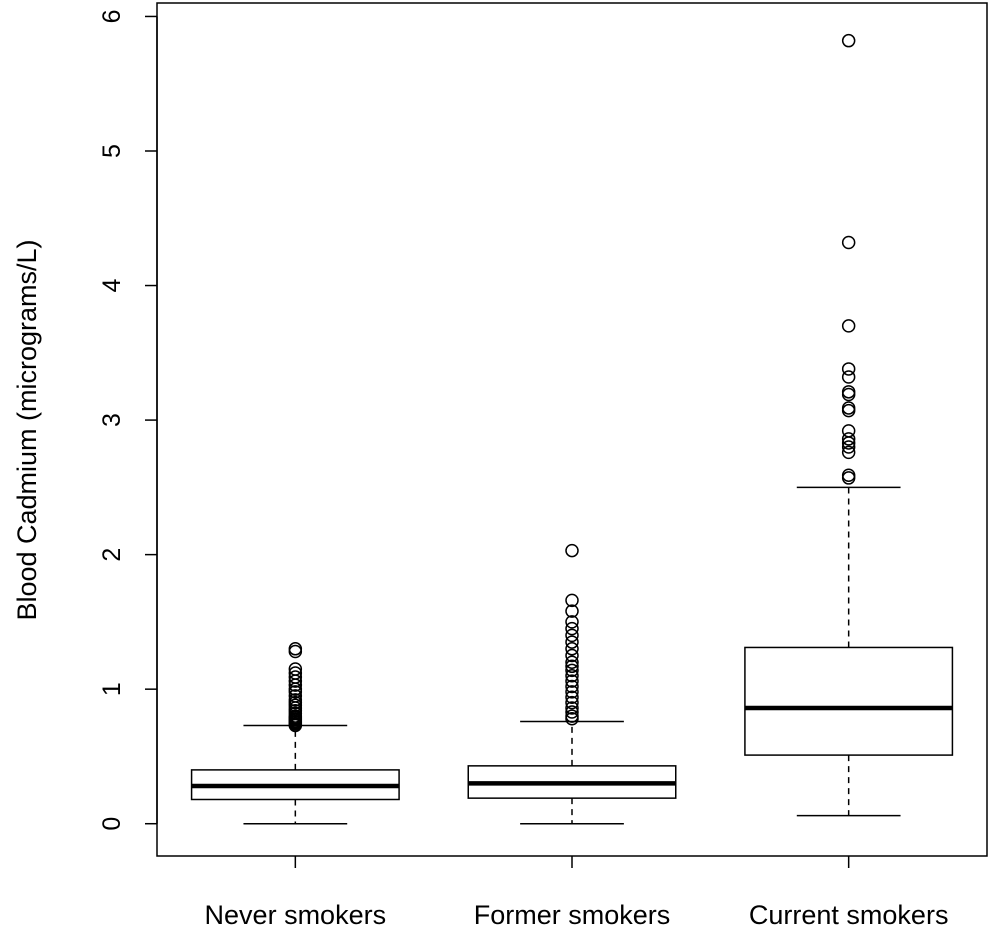 Image resolution: width=991 pixels, height=937 pixels. I want to click on y-tick-label: 2, so click(112, 555).